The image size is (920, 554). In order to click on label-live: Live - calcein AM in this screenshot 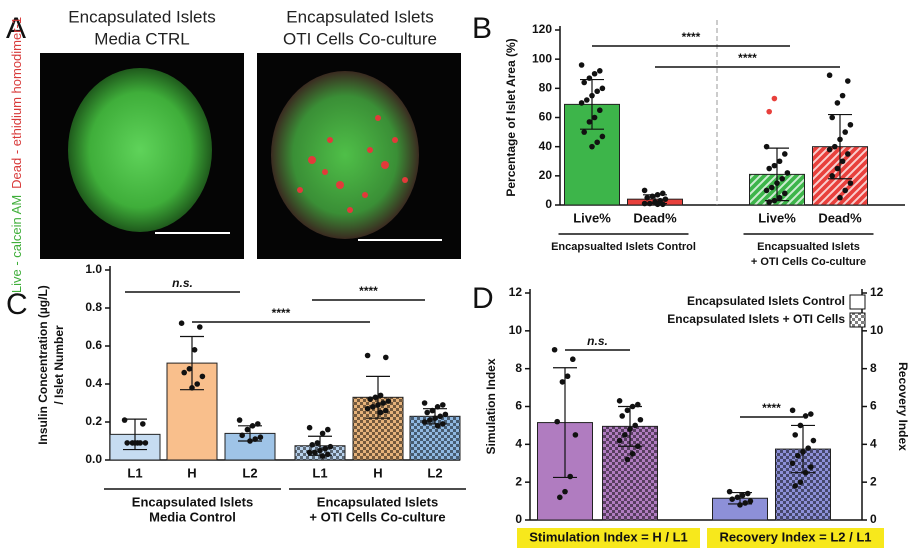, I will do `click(16, 244)`.